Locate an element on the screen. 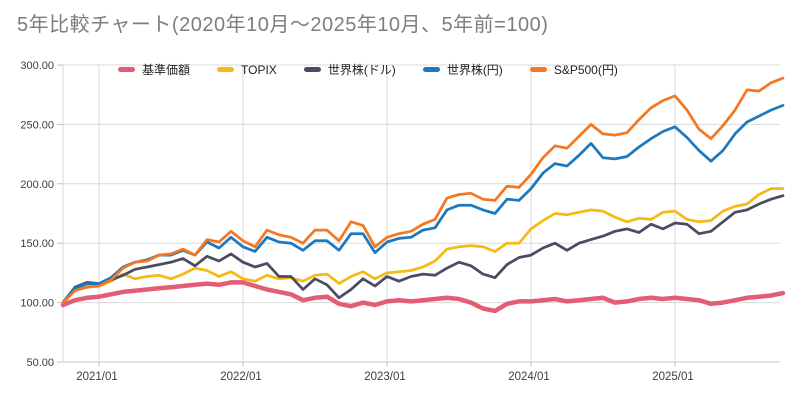 This screenshot has width=800, height=405. y-axis-label: 250.00 is located at coordinates (37, 125).